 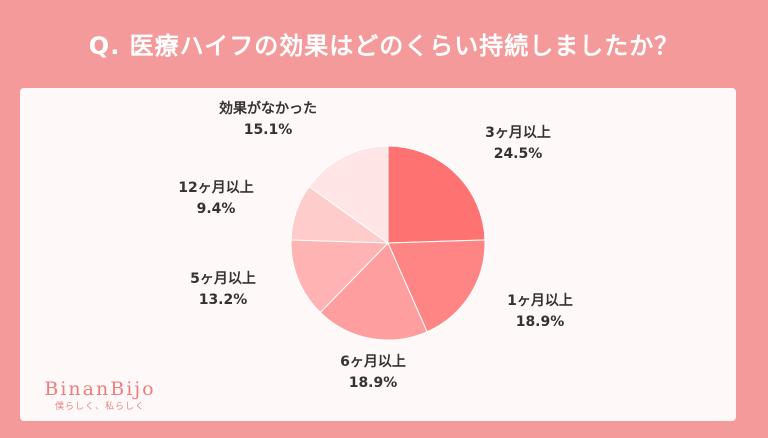 What do you see at coordinates (518, 133) in the screenshot?
I see `slice-label: 3ヶ月以上` at bounding box center [518, 133].